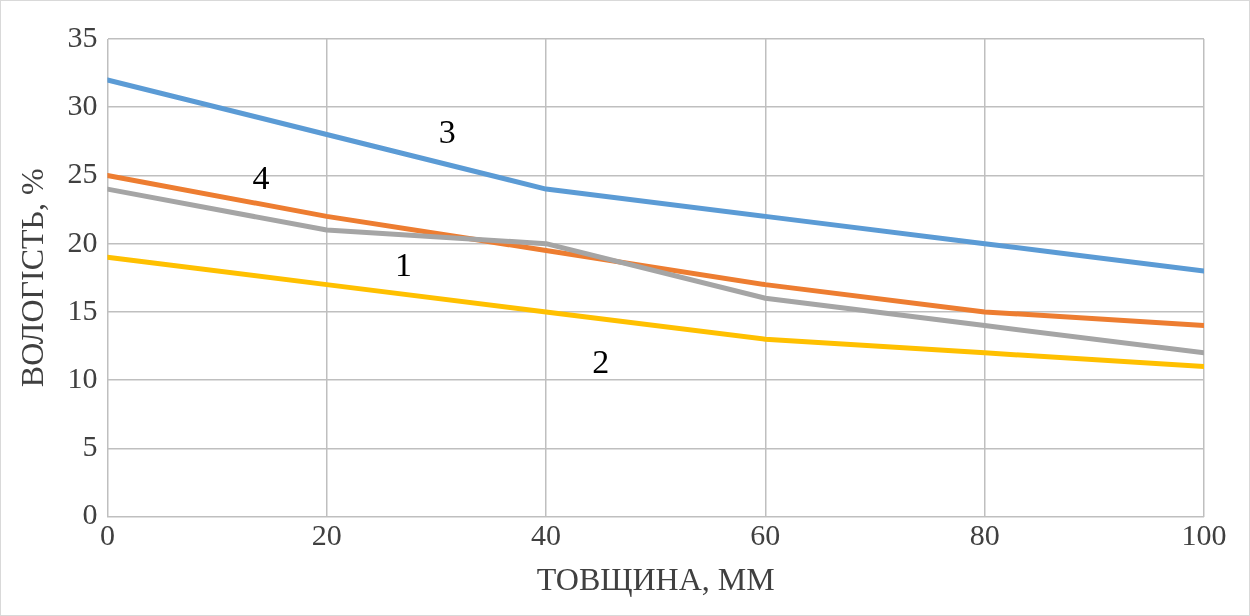 The height and width of the screenshot is (616, 1250). I want to click on y-tick-label: 15, so click(82, 309).